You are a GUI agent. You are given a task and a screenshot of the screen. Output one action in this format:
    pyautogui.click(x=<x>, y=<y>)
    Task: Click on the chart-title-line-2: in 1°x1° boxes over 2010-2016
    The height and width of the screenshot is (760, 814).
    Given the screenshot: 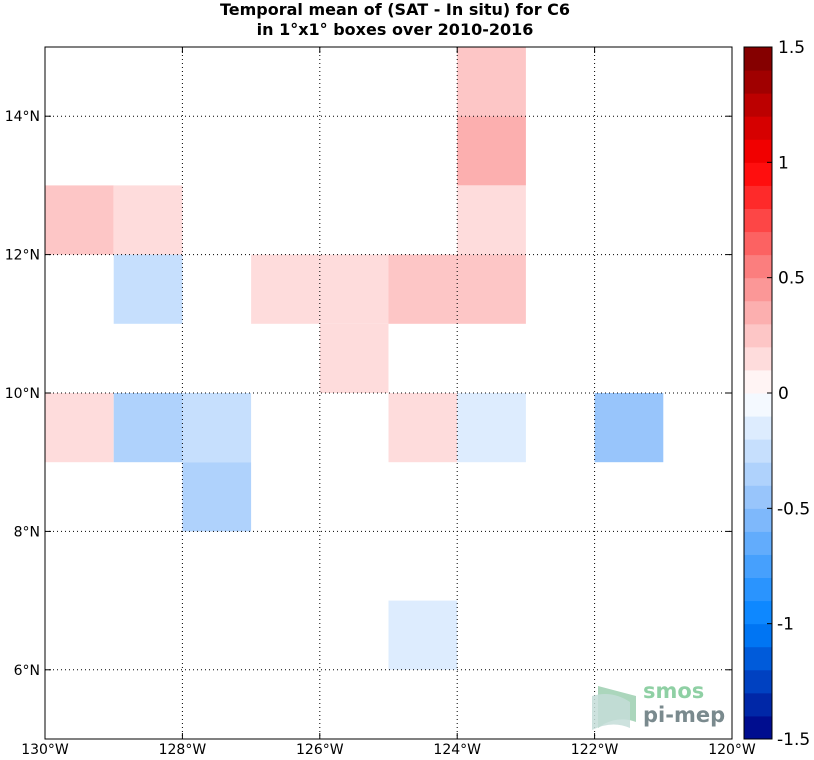 What is the action you would take?
    pyautogui.click(x=395, y=29)
    